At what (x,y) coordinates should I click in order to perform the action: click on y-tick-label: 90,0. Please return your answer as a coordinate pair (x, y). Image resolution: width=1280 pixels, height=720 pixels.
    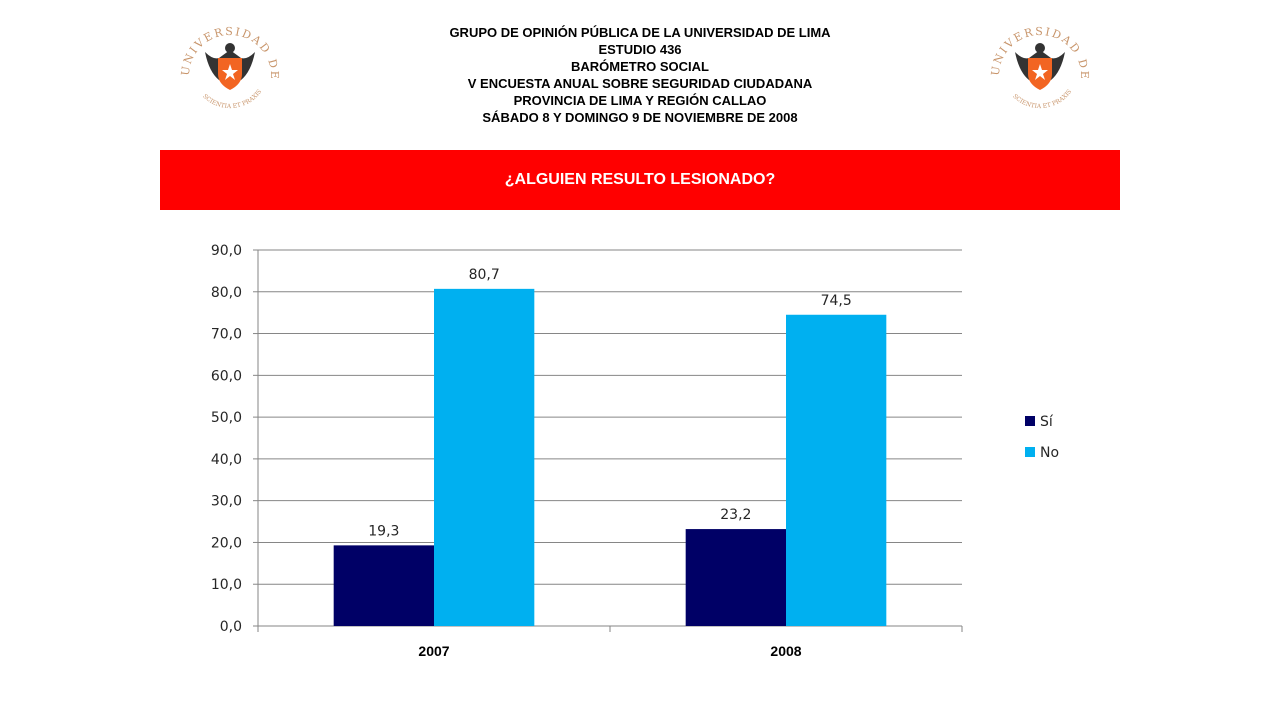
    Looking at the image, I should click on (226, 251).